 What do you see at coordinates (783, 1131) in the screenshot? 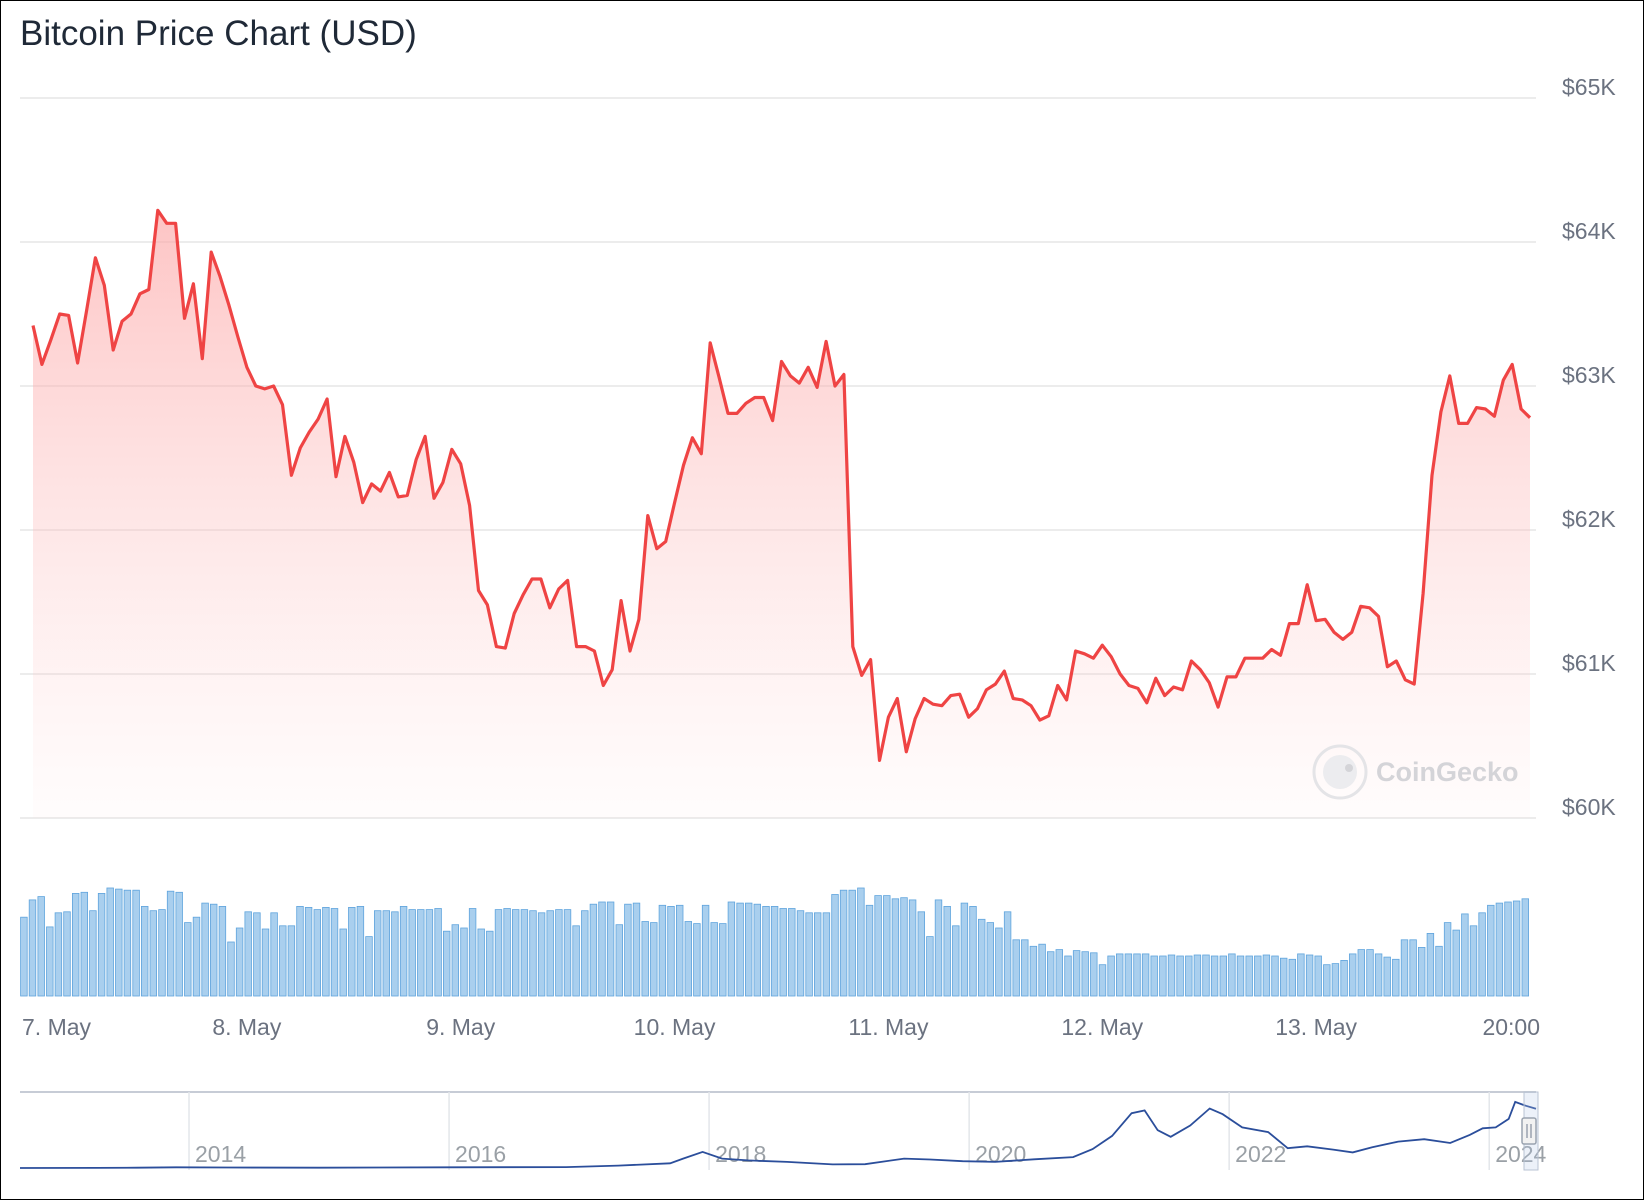
I see `navigator: 2014 2016 2018 2020 2022 2024` at bounding box center [783, 1131].